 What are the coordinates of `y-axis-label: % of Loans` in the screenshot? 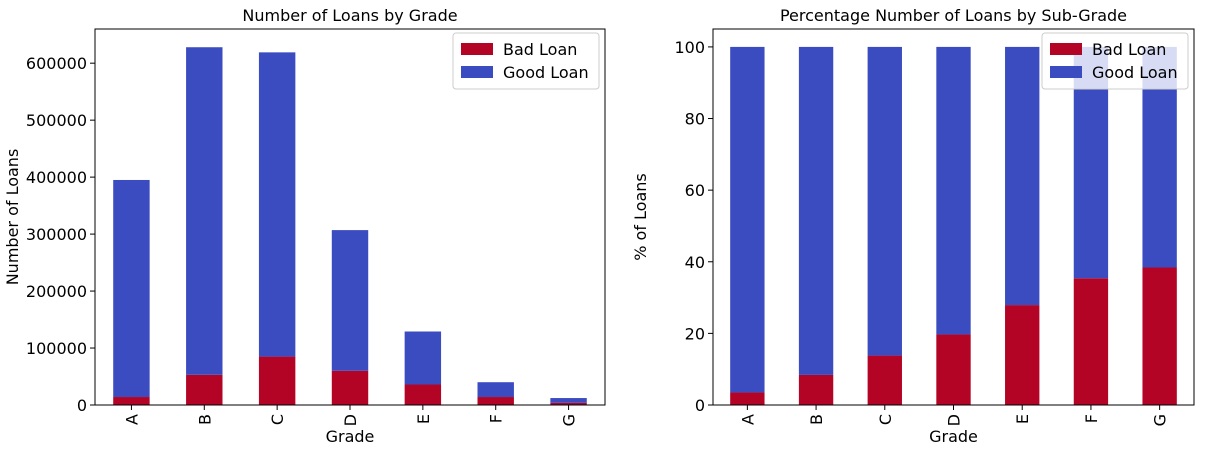 It's located at (640, 217).